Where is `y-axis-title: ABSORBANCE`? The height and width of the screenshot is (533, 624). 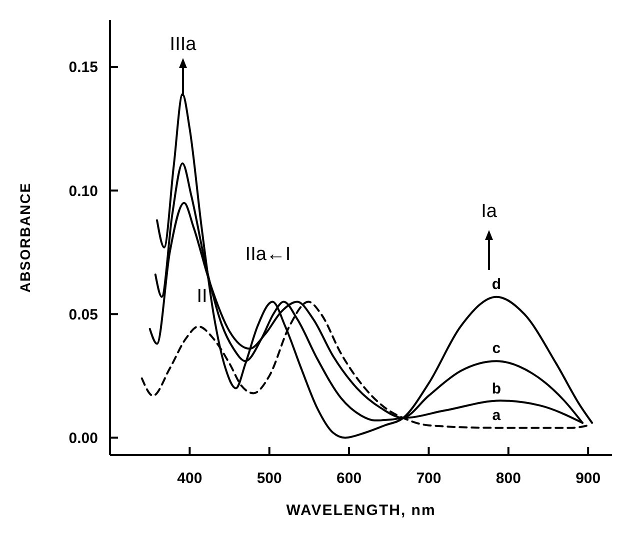 y-axis-title: ABSORBANCE is located at coordinates (25, 237).